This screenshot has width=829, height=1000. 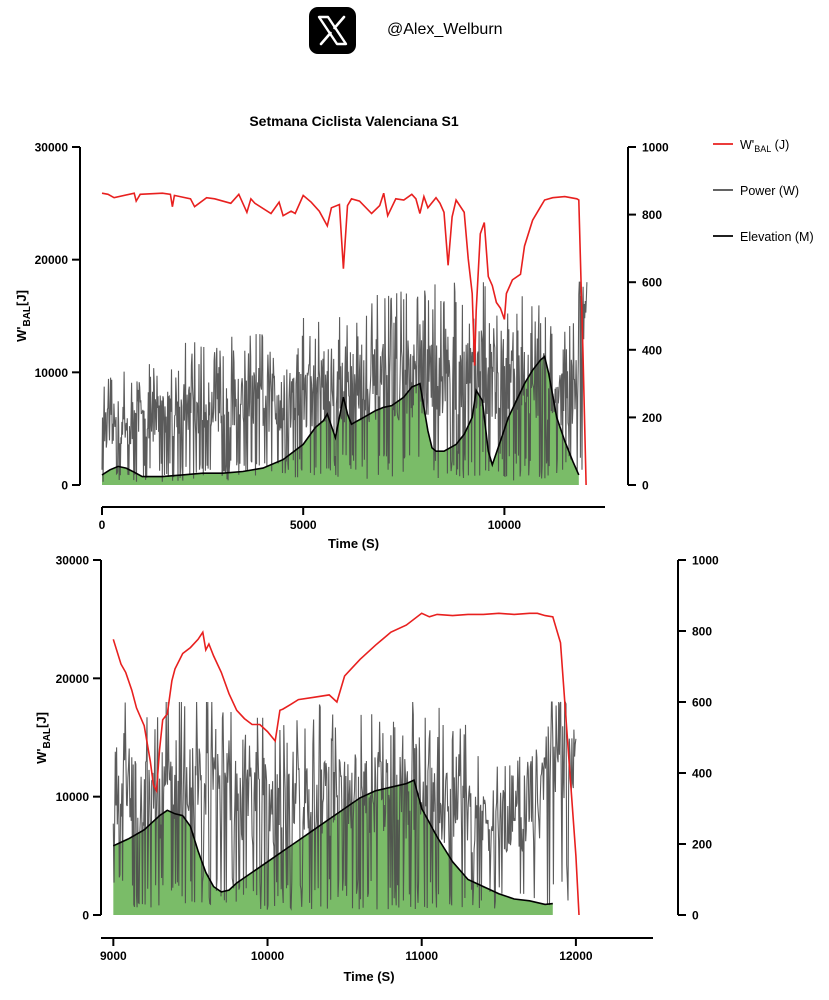 I want to click on x-tick-label: 5000, so click(x=303, y=525).